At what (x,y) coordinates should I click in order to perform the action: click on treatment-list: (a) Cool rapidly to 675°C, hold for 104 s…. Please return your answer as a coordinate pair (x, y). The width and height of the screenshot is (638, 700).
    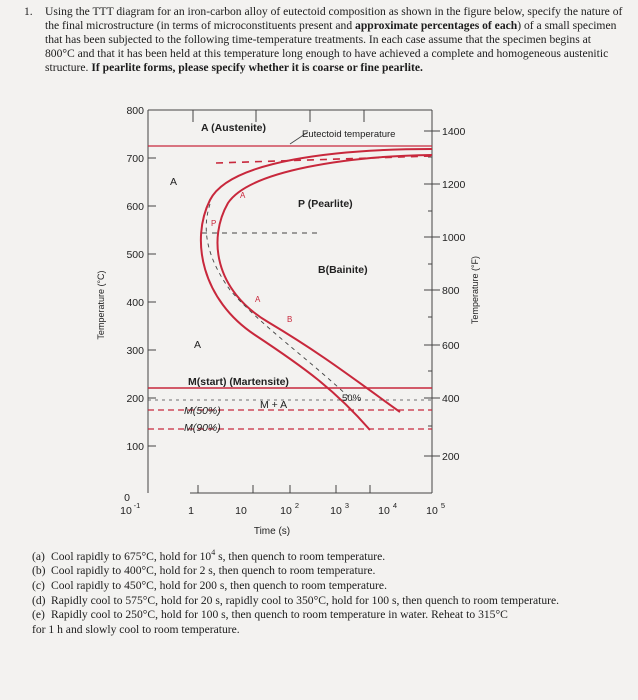
    Looking at the image, I should click on (335, 591).